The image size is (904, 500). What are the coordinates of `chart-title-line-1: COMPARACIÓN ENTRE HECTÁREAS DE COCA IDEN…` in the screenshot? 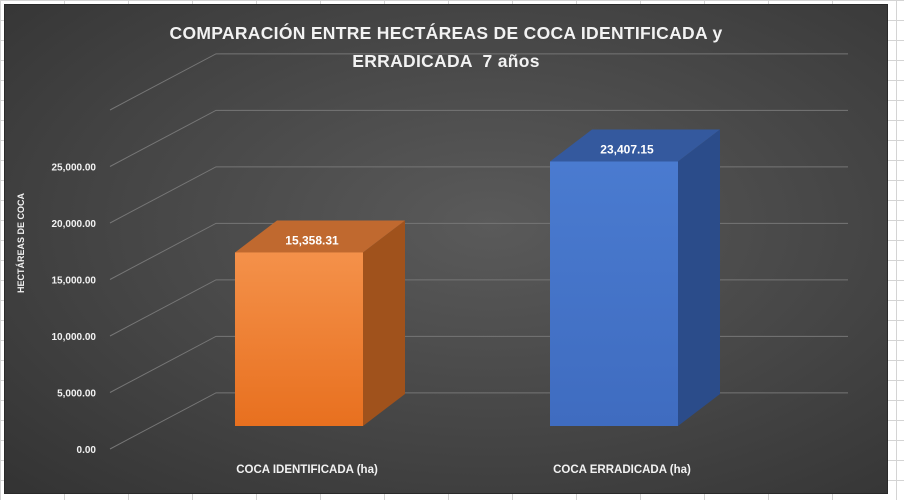 It's located at (446, 33).